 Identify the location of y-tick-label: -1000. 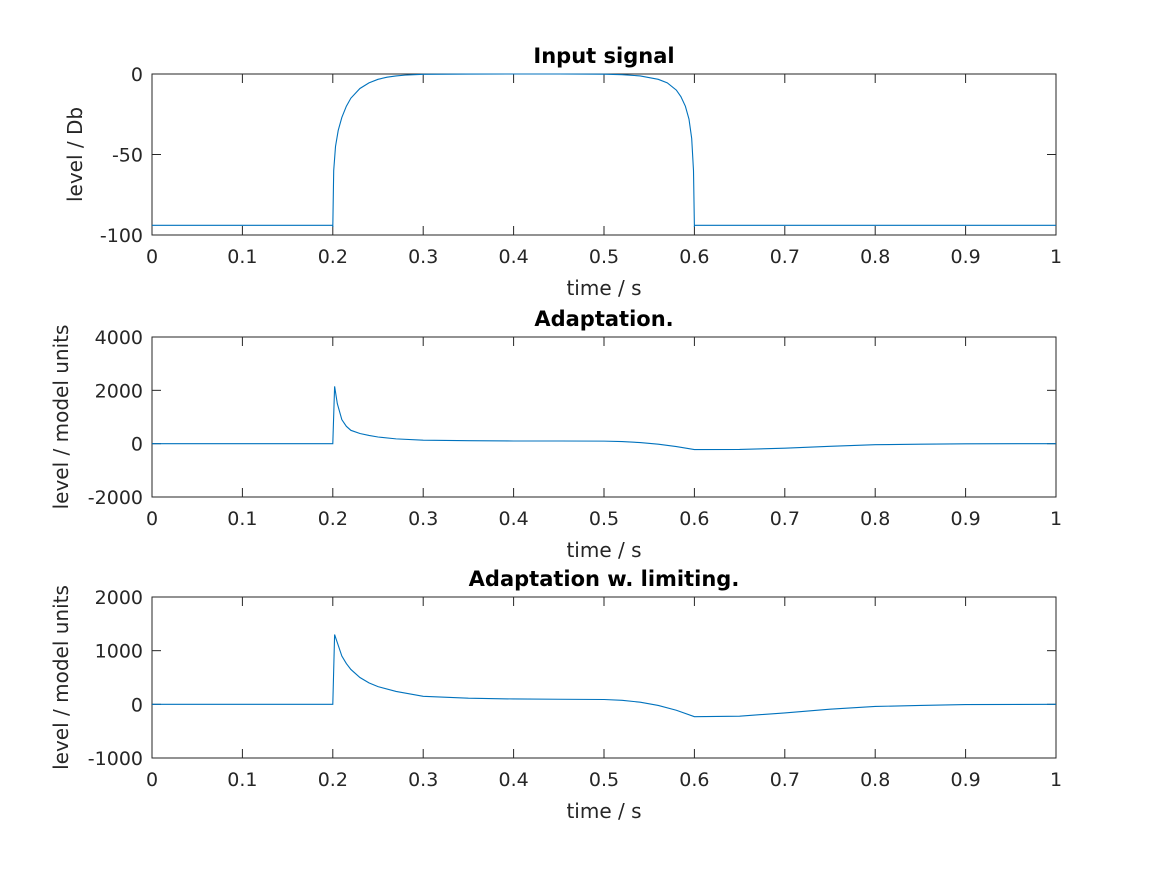
(115, 759).